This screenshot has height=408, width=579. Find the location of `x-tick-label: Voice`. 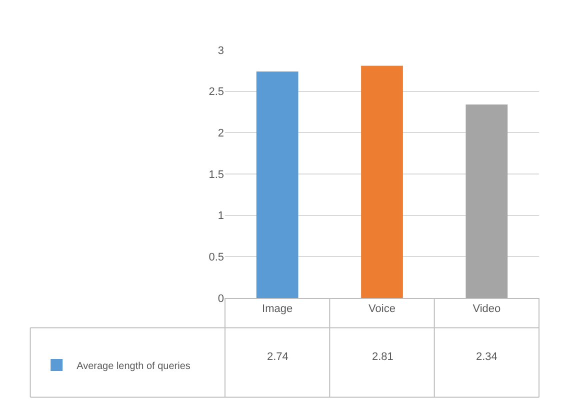

x-tick-label: Voice is located at coordinates (382, 309).